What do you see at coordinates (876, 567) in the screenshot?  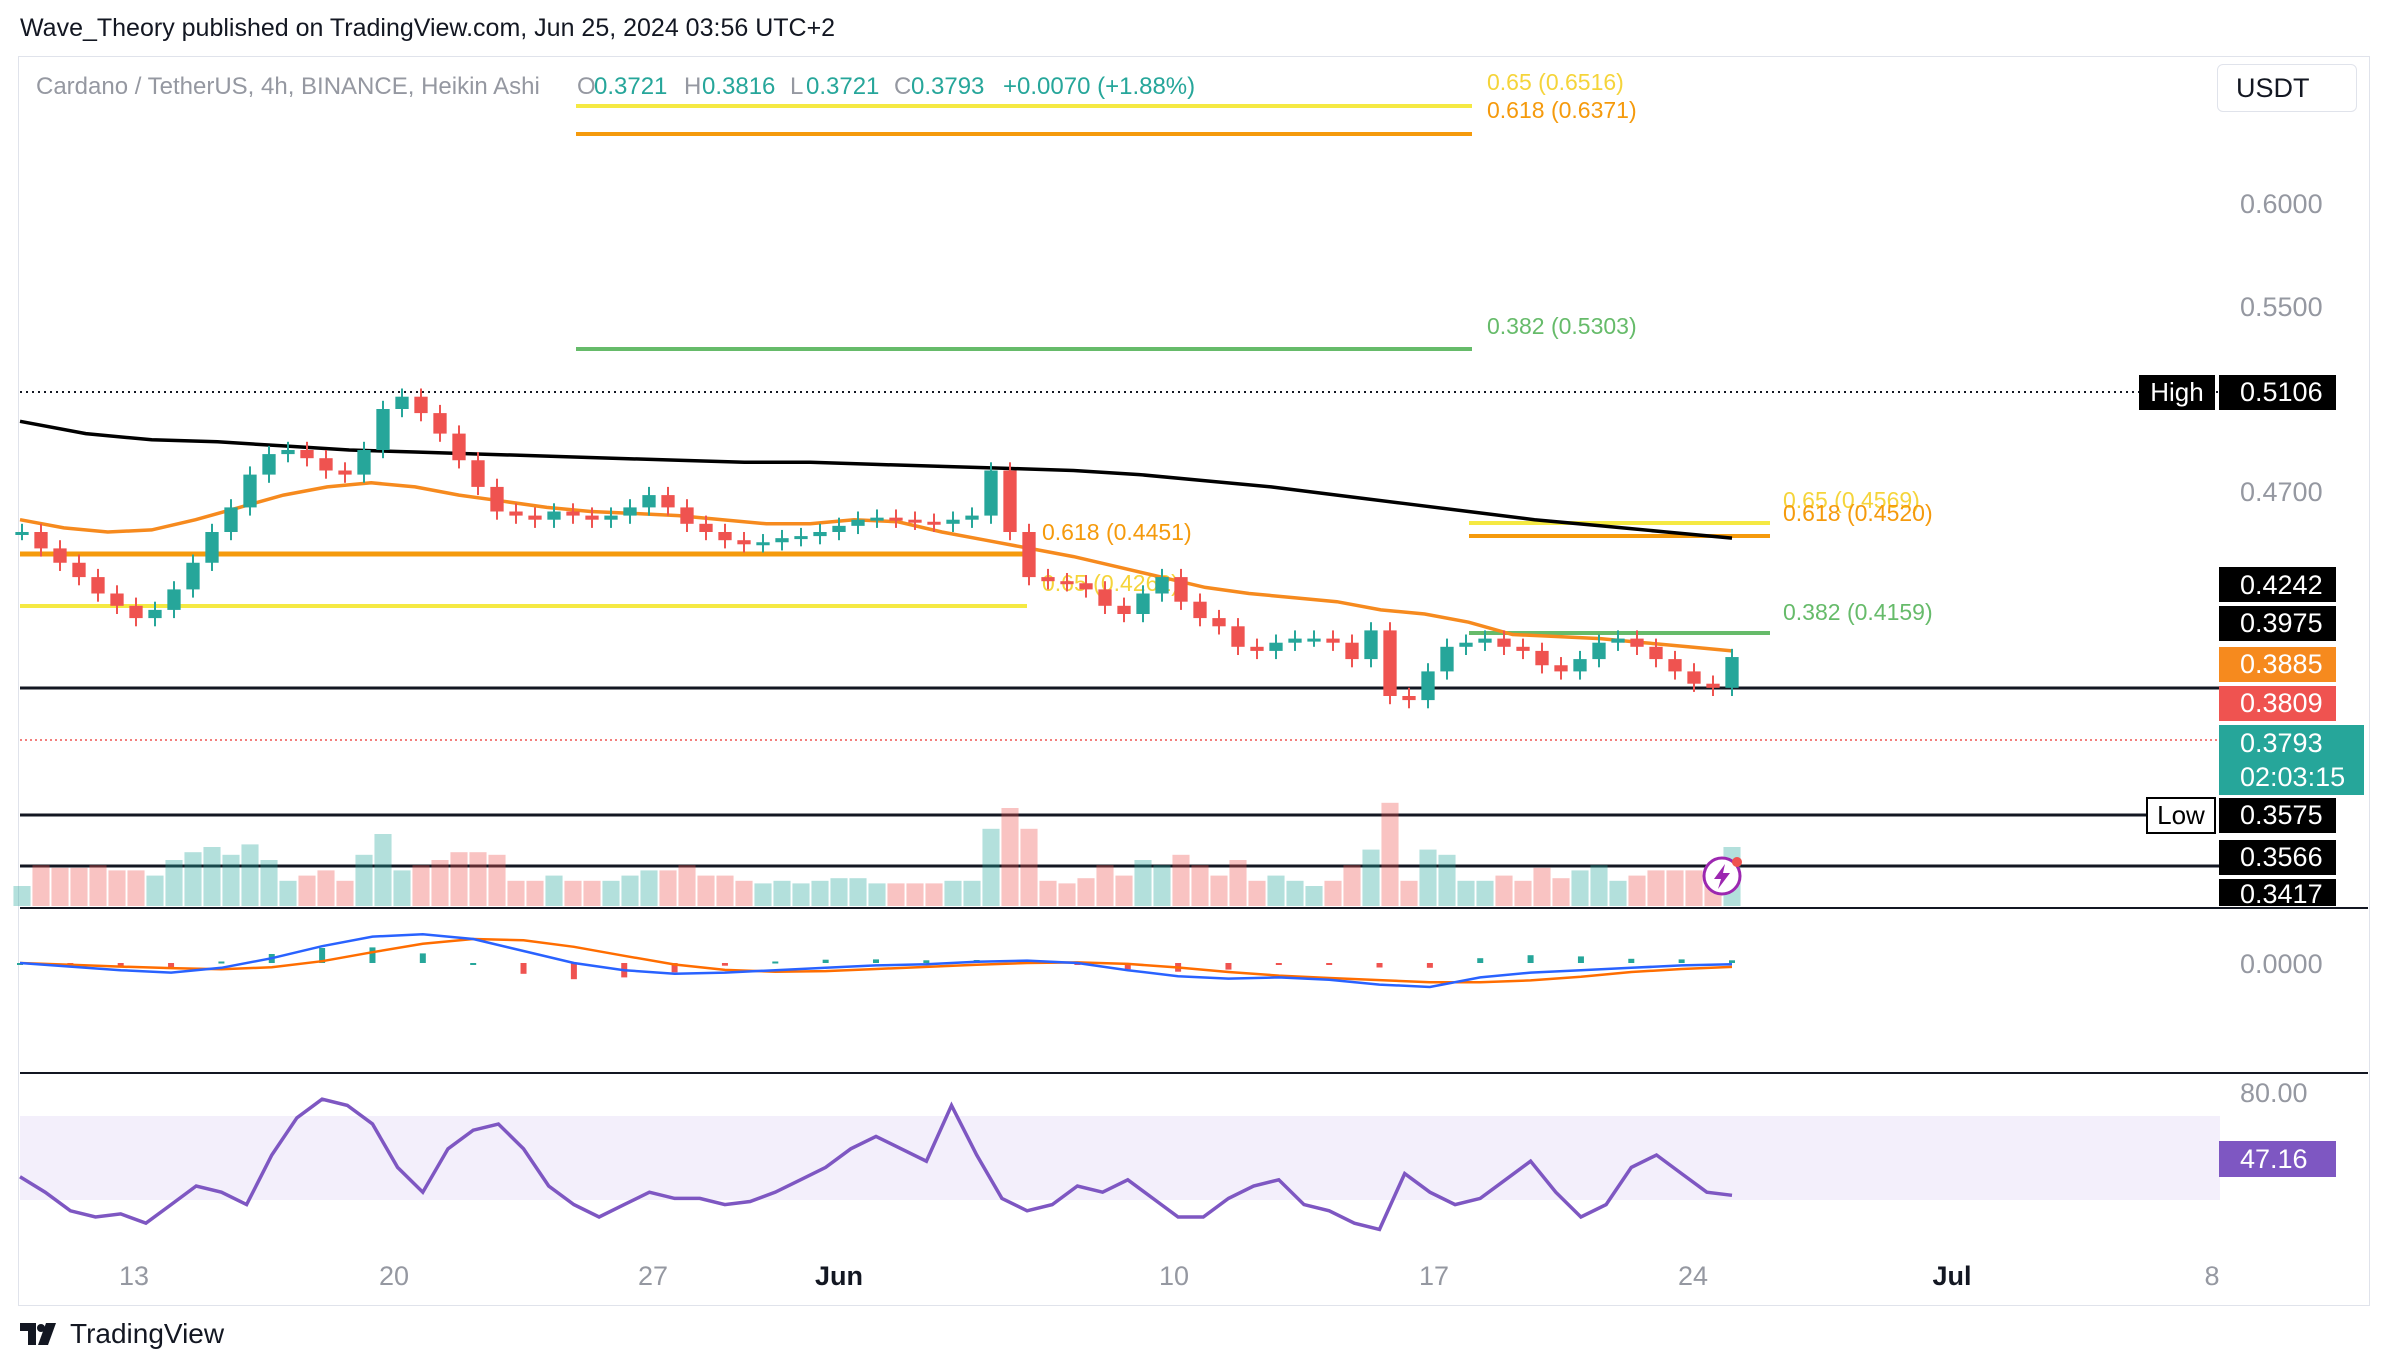 I see `ema50-line` at bounding box center [876, 567].